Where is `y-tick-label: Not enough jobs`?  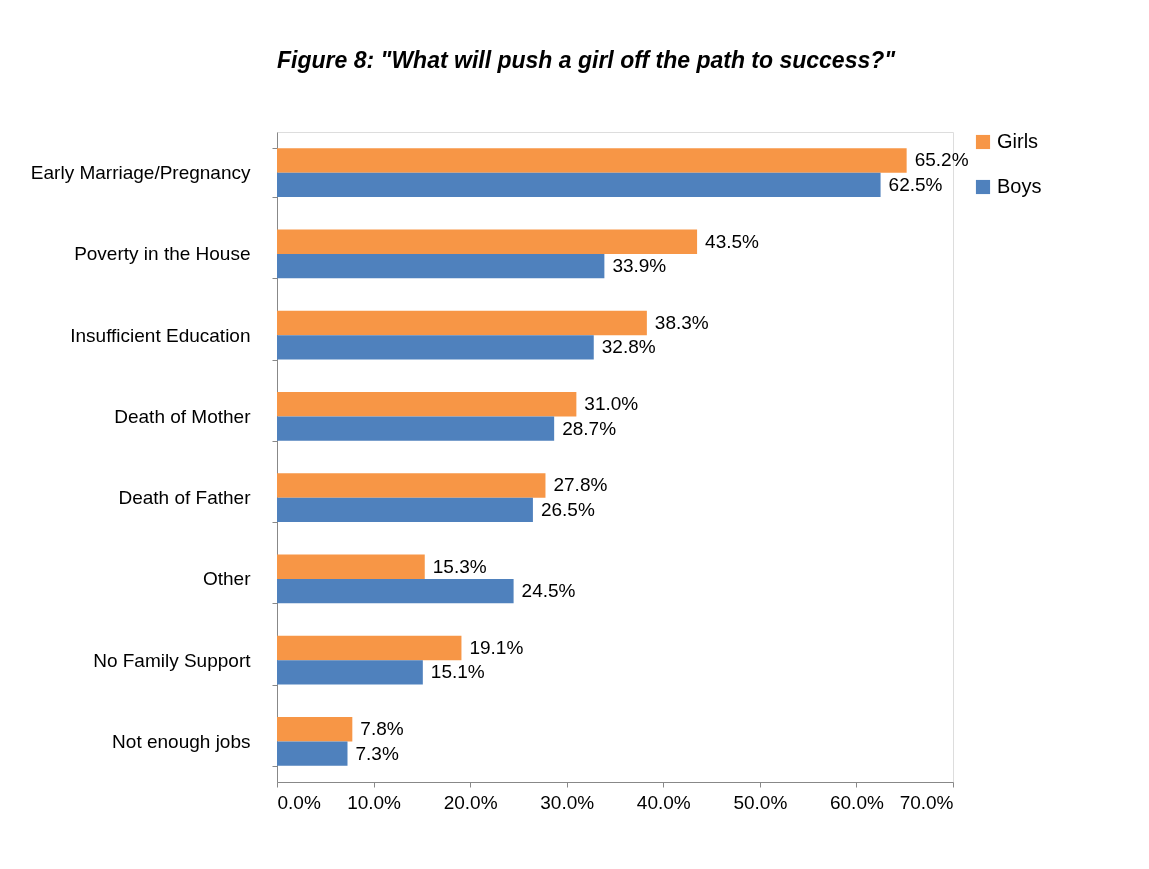 y-tick-label: Not enough jobs is located at coordinates (181, 741).